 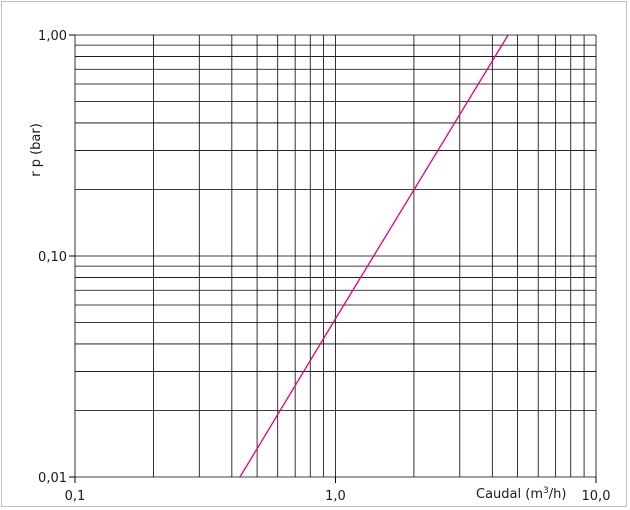 What do you see at coordinates (75, 496) in the screenshot?
I see `x-tick-label-0: 0,1` at bounding box center [75, 496].